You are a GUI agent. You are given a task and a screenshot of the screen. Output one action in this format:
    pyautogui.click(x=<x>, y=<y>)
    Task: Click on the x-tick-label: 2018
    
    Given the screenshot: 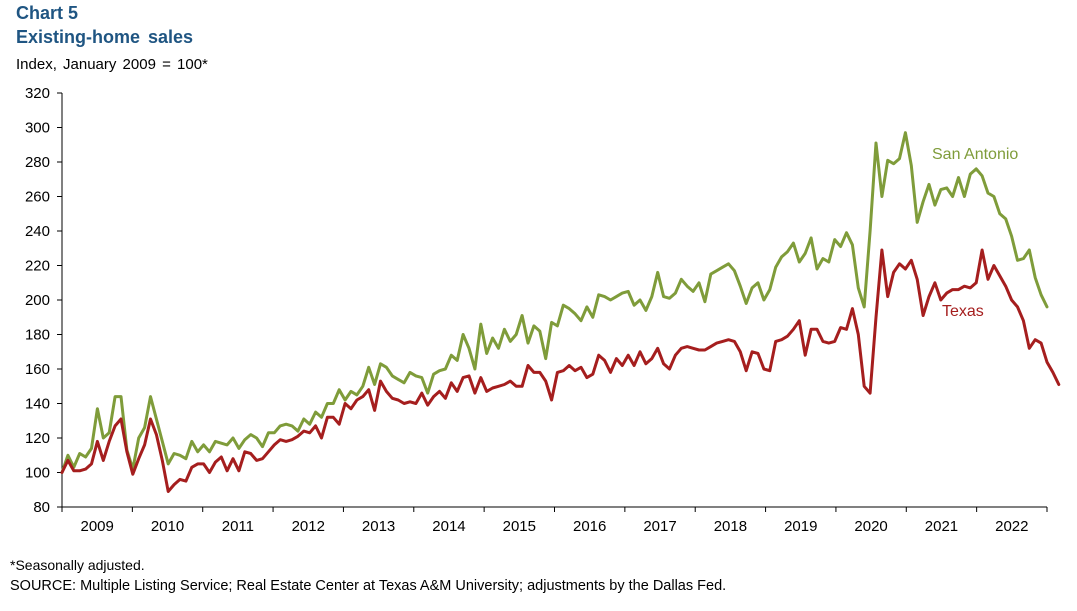 What is the action you would take?
    pyautogui.click(x=730, y=526)
    